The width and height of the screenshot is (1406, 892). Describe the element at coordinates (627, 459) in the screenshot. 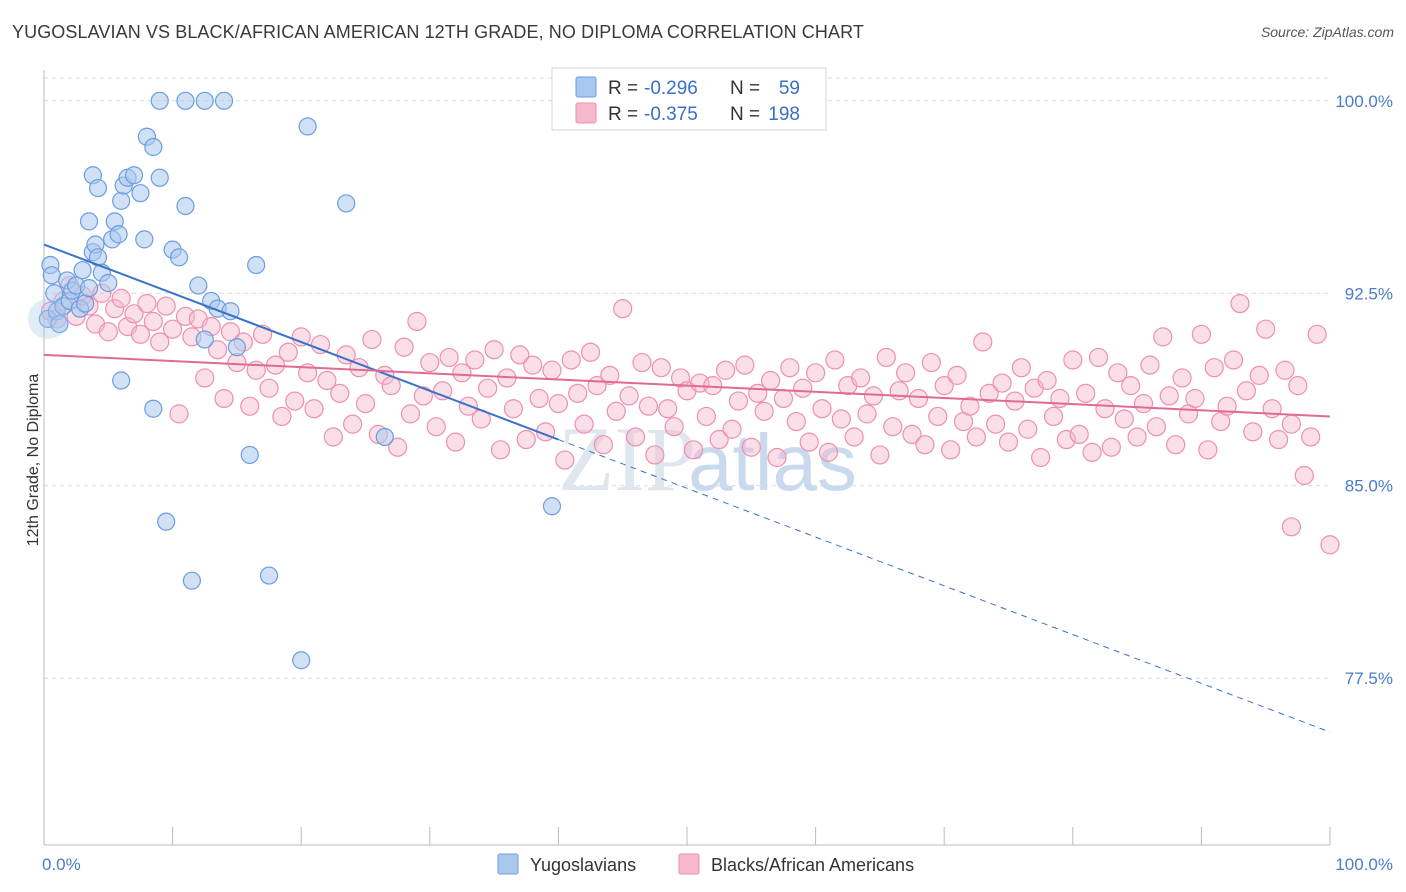

I see `watermark-zip: ZIP` at that location.